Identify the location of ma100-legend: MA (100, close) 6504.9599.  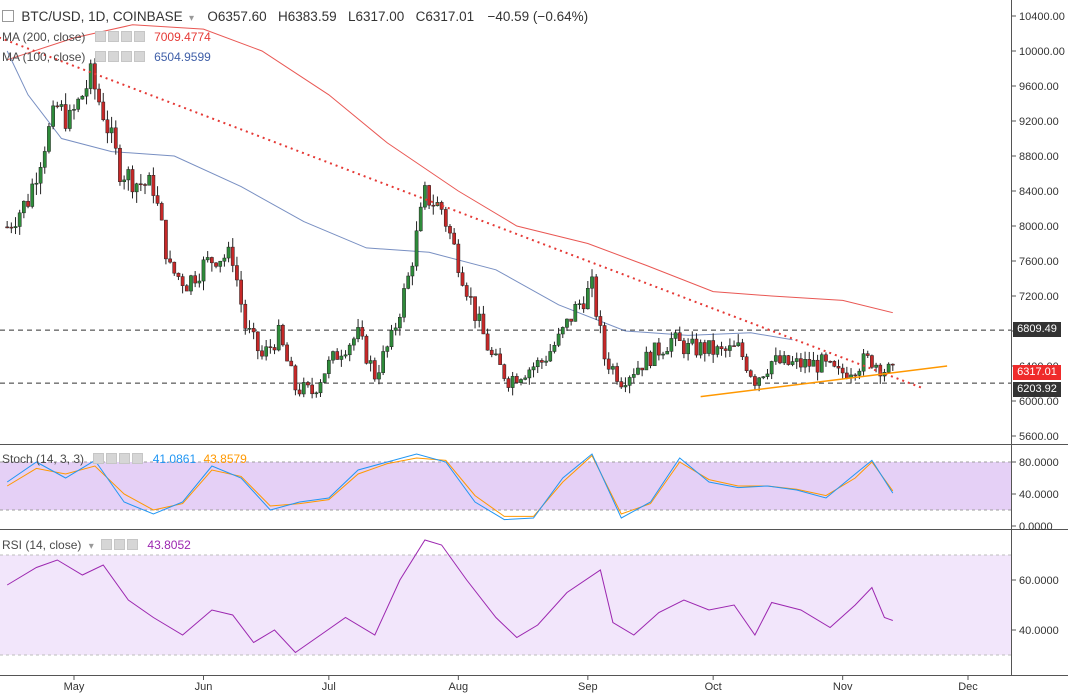
(106, 57).